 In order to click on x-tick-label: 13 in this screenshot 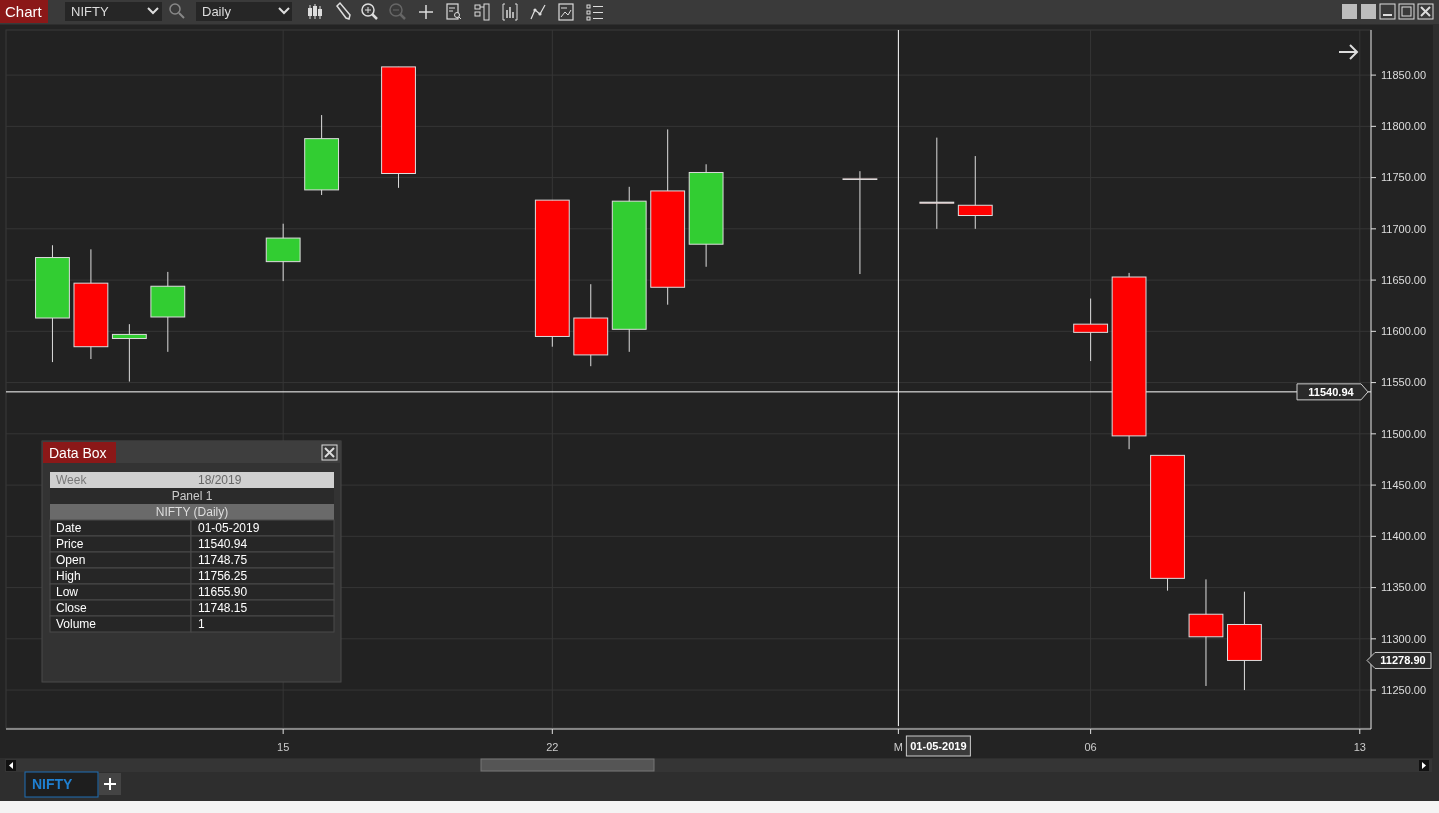, I will do `click(1359, 747)`.